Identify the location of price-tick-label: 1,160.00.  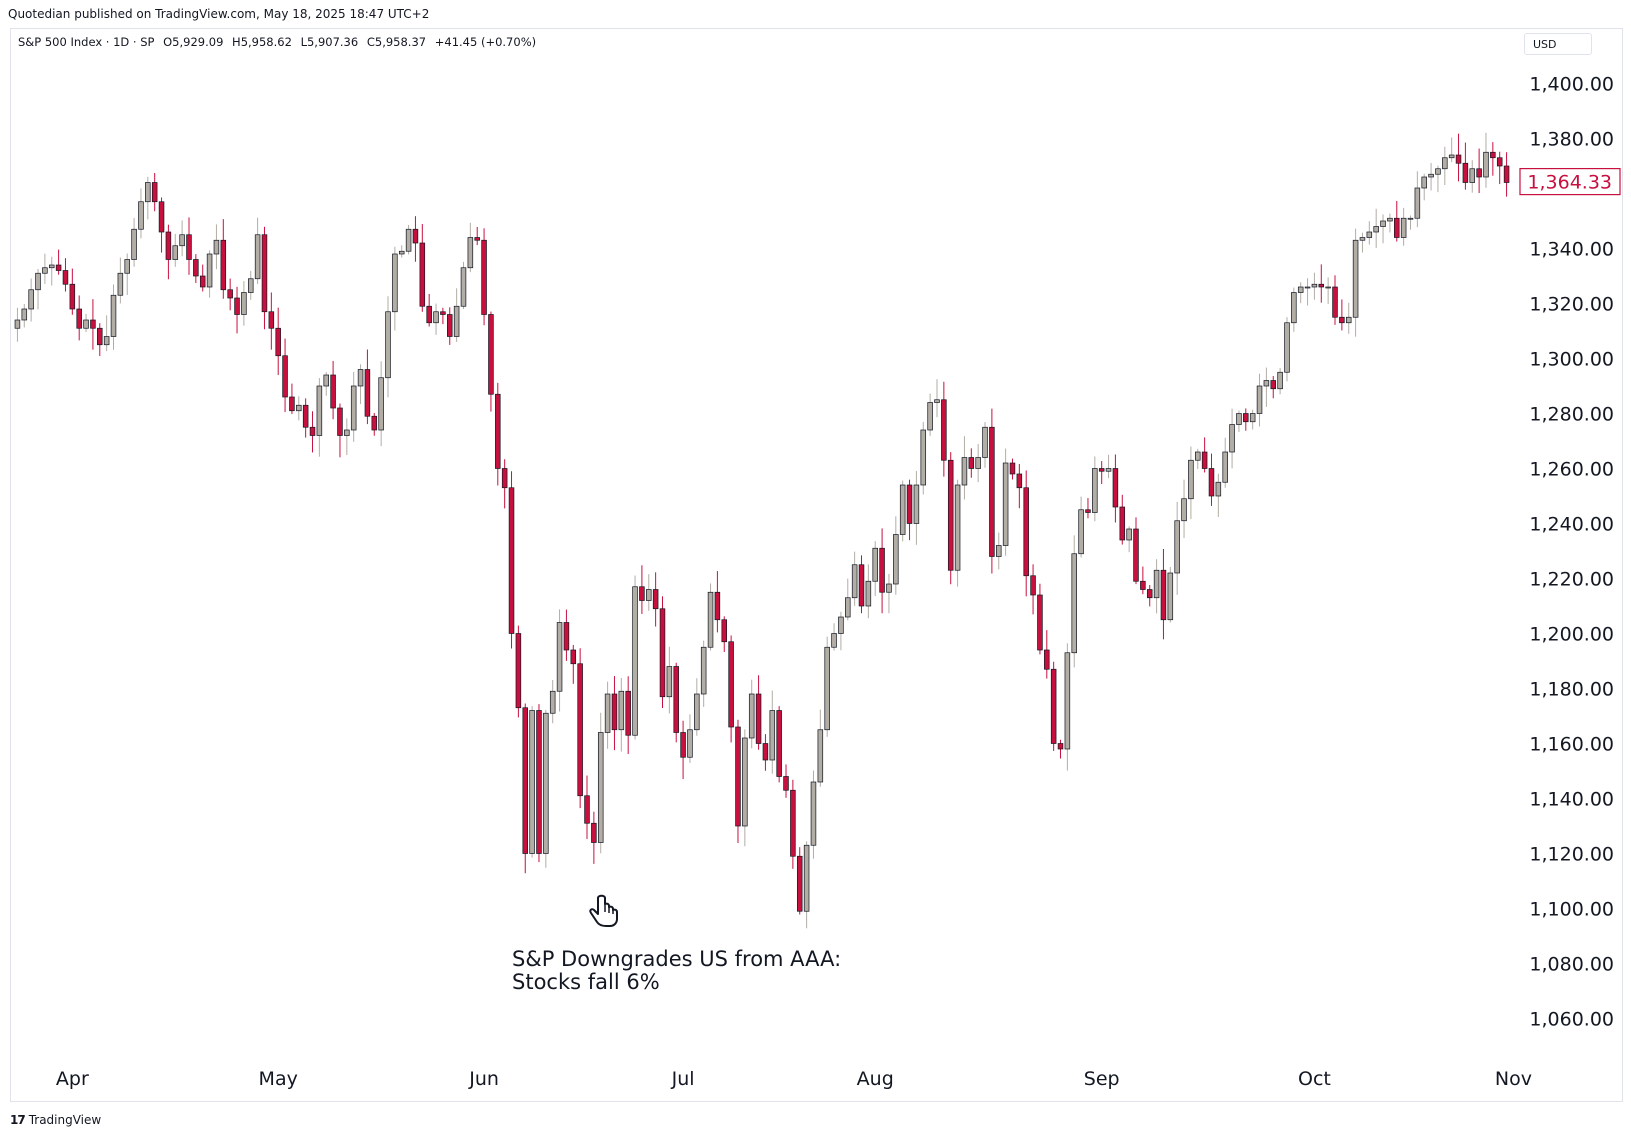
(1571, 745).